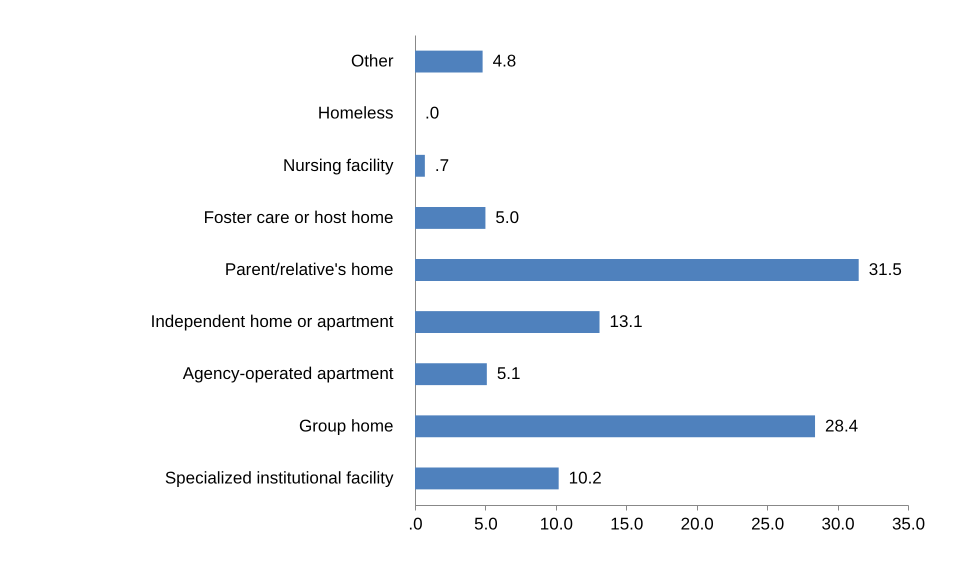 This screenshot has height=582, width=959. Describe the element at coordinates (508, 374) in the screenshot. I see `data-label: 5.1` at that location.